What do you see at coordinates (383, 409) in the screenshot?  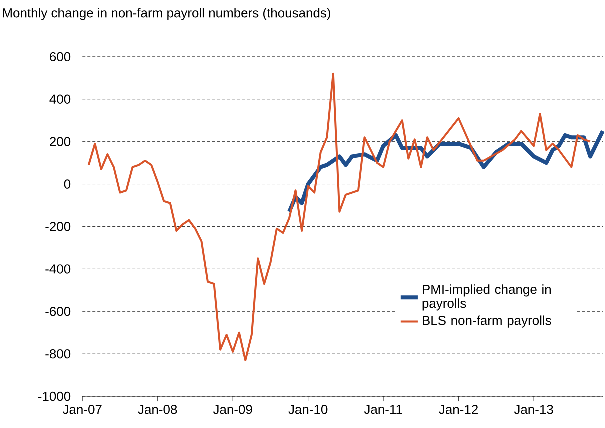 I see `x-tick-label: Jan-11` at bounding box center [383, 409].